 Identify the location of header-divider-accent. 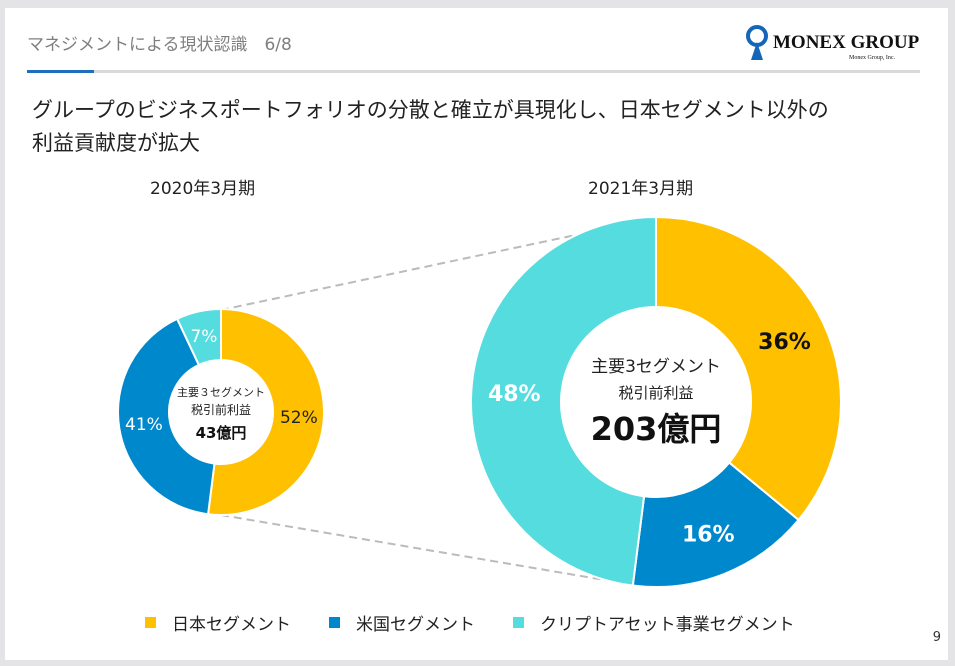
(60, 71).